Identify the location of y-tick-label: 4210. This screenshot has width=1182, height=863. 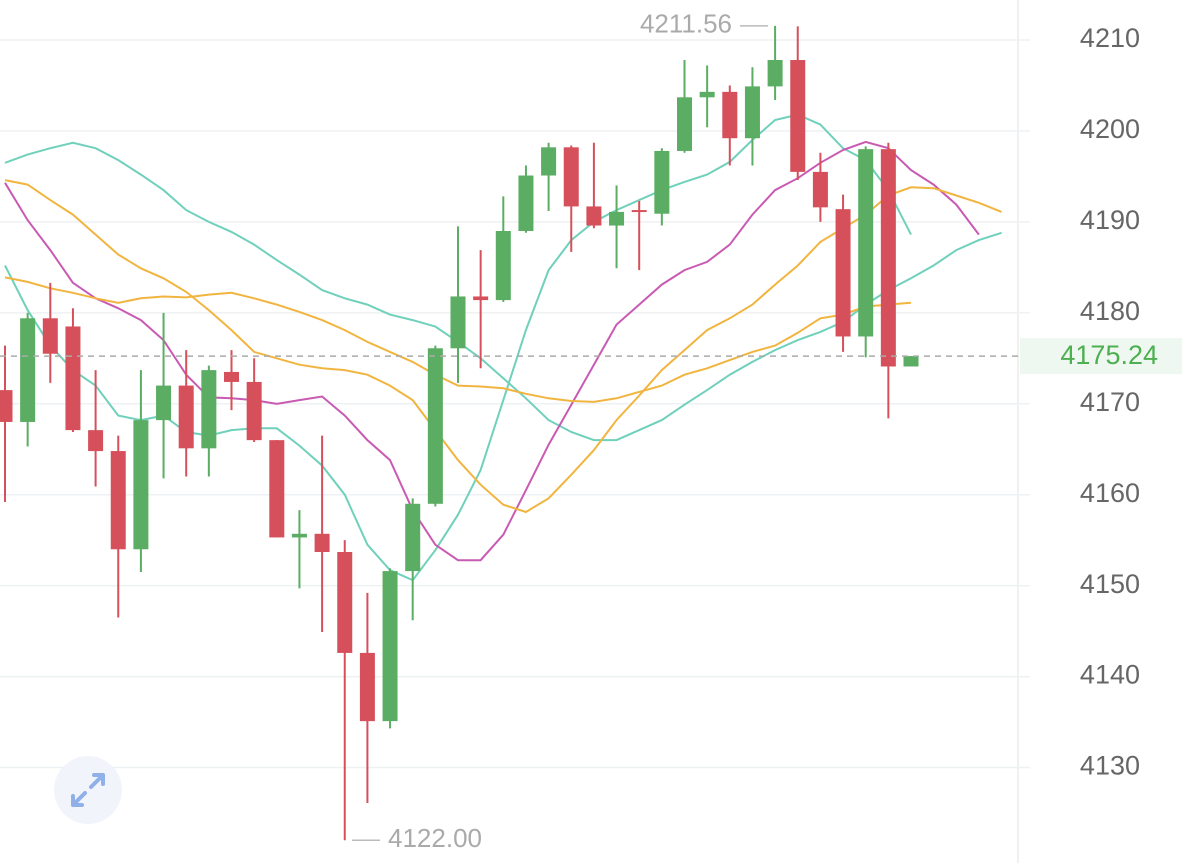
(1110, 38).